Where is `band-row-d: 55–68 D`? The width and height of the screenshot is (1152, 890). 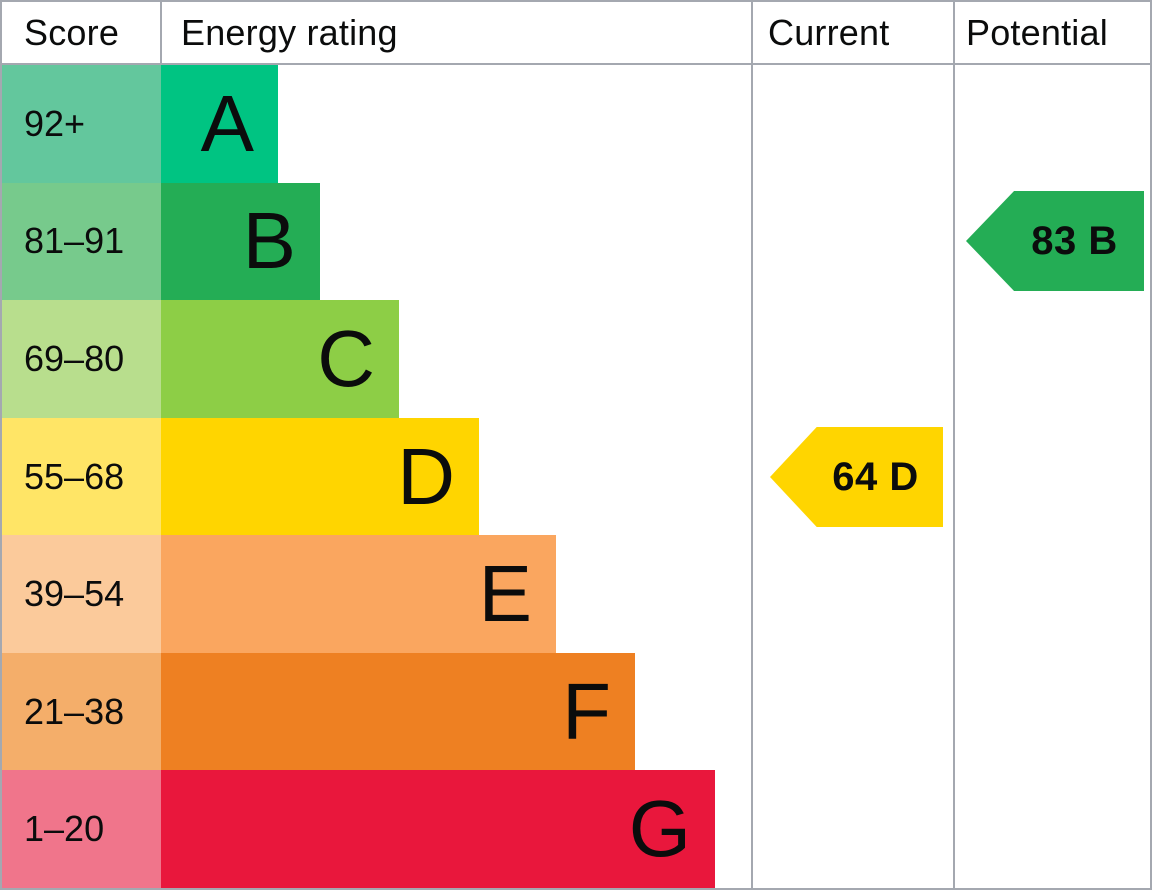 band-row-d: 55–68 D is located at coordinates (576, 476).